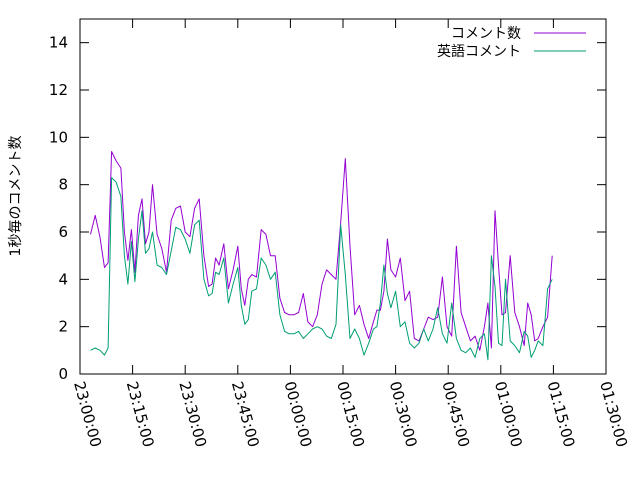 The width and height of the screenshot is (640, 480). Describe the element at coordinates (63, 327) in the screenshot. I see `y-tick-label: 2` at that location.